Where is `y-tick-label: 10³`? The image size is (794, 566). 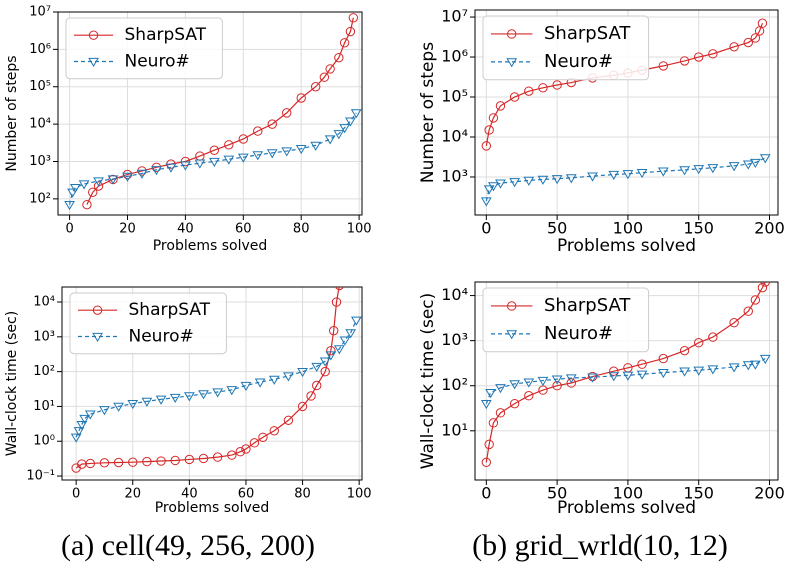
y-tick-label: 10³ is located at coordinates (454, 339).